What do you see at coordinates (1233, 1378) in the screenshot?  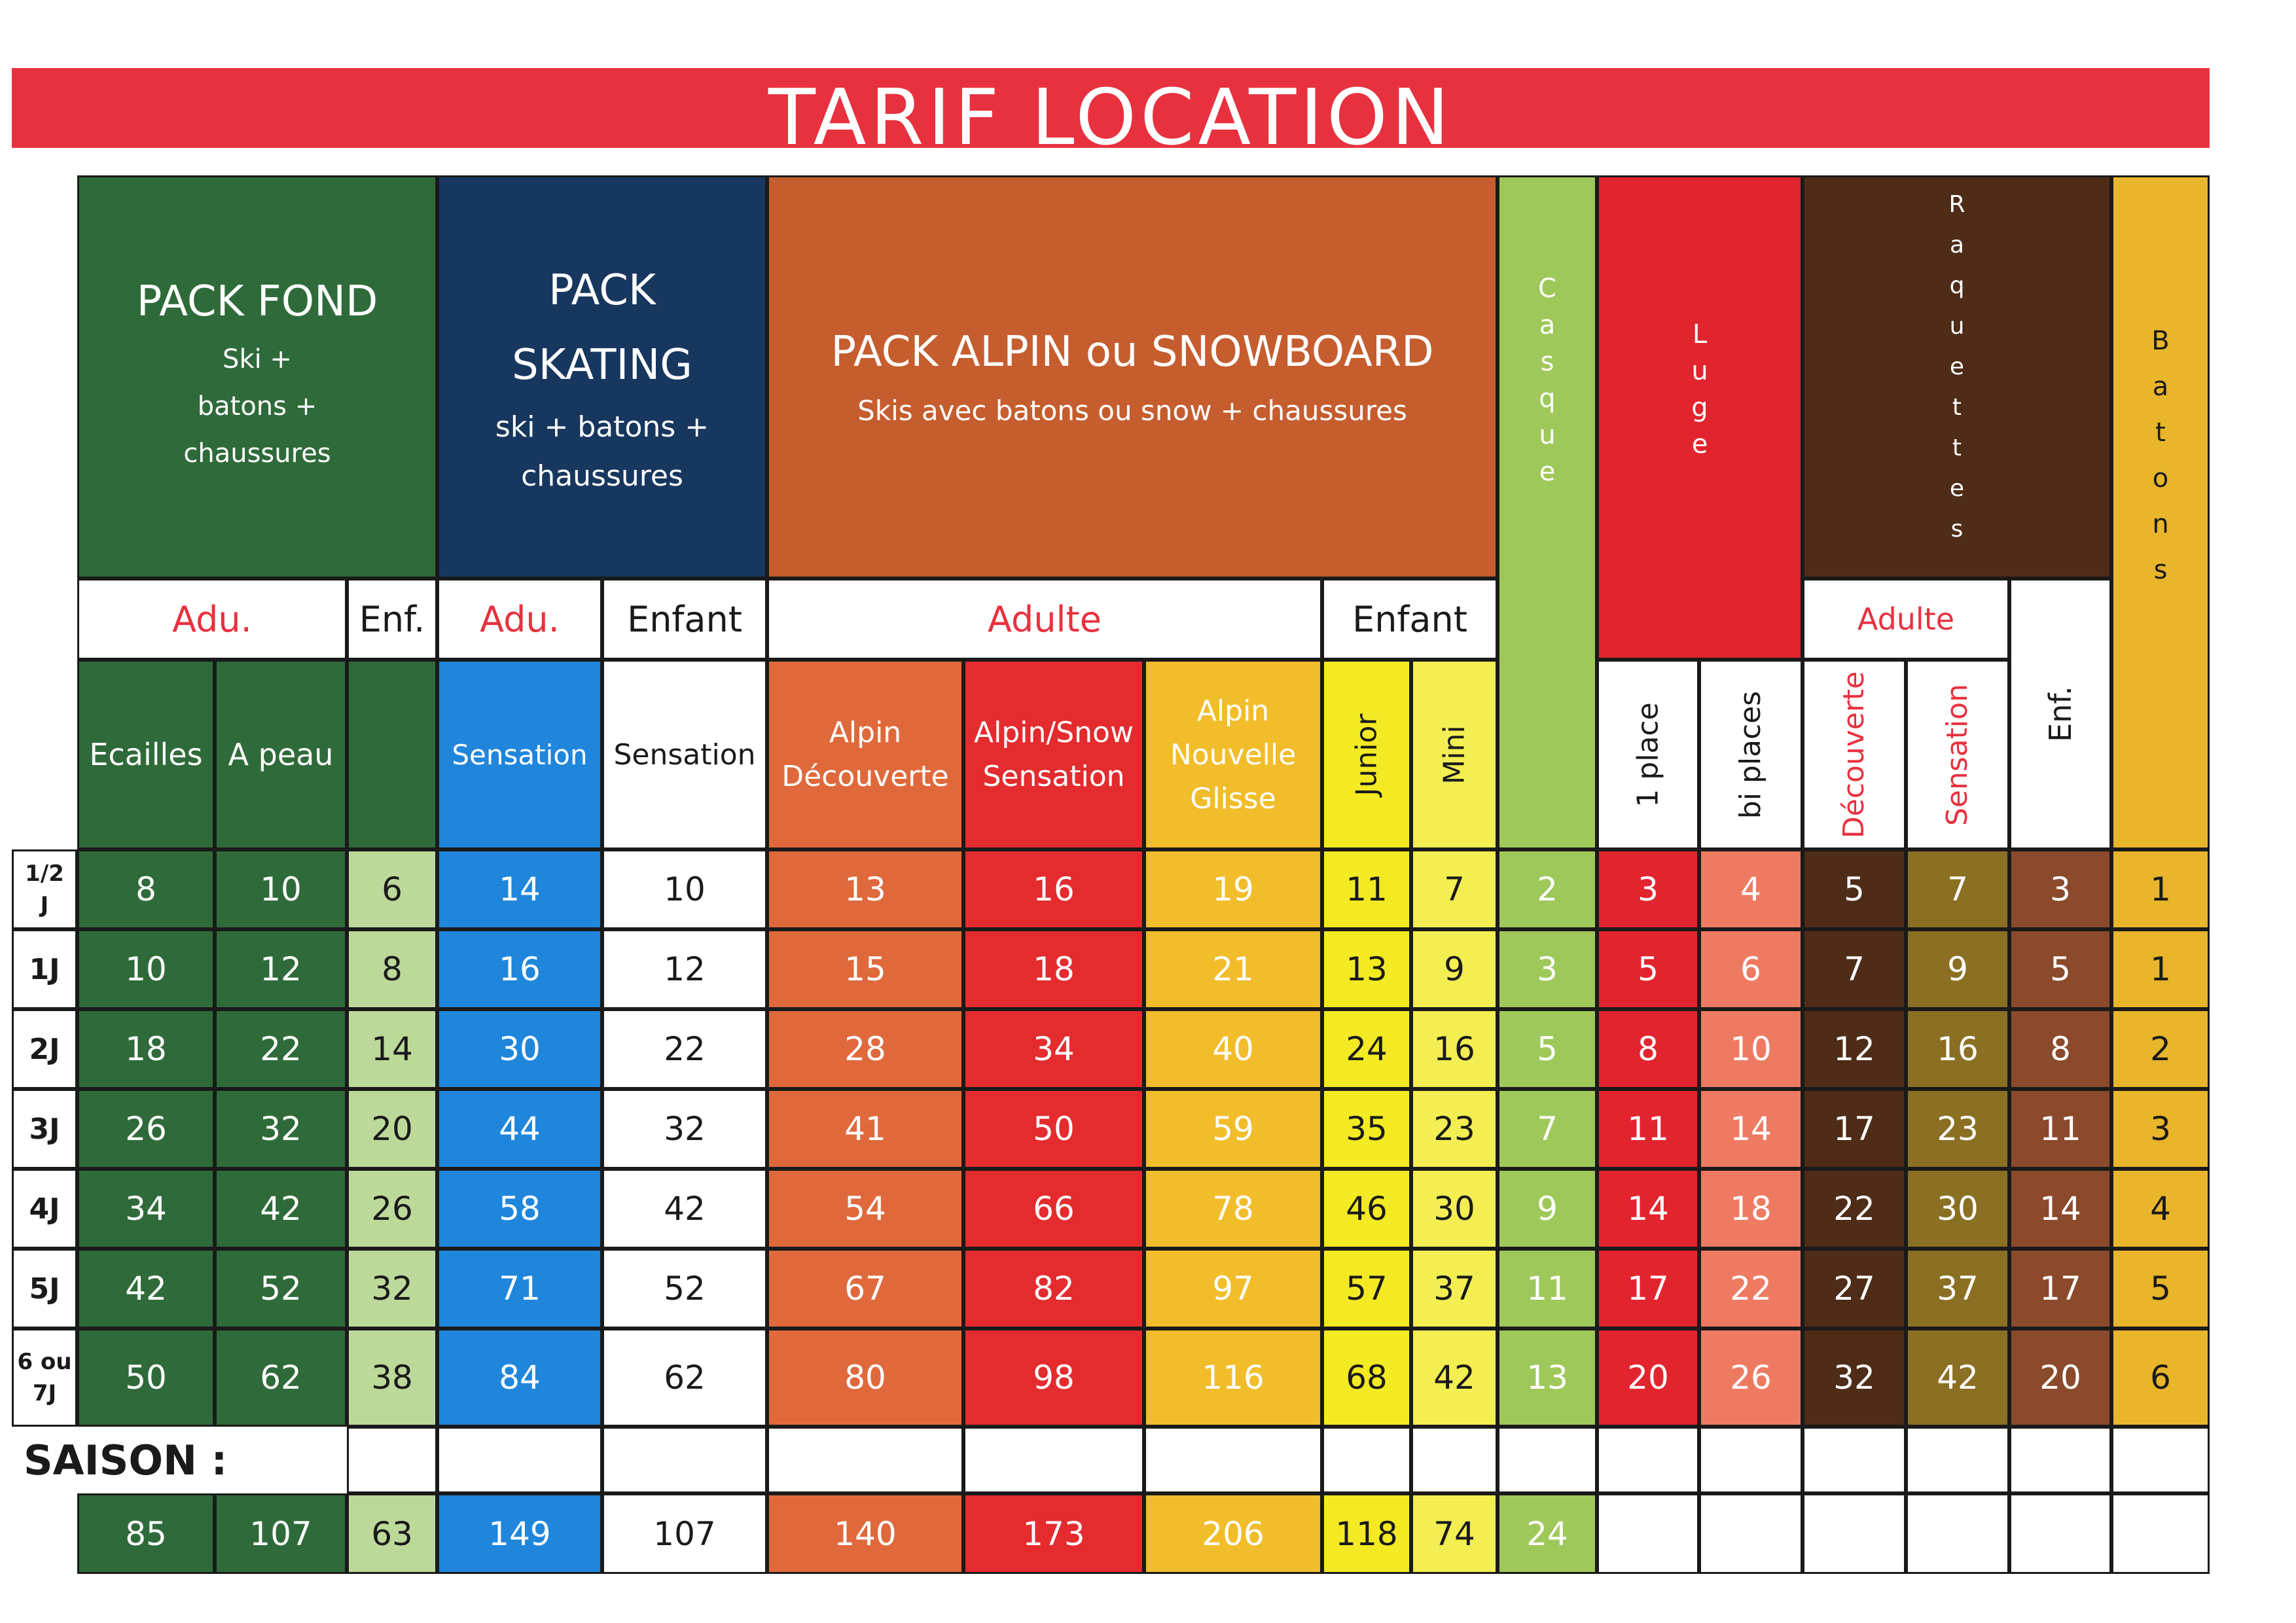 I see `price-cell: 116` at bounding box center [1233, 1378].